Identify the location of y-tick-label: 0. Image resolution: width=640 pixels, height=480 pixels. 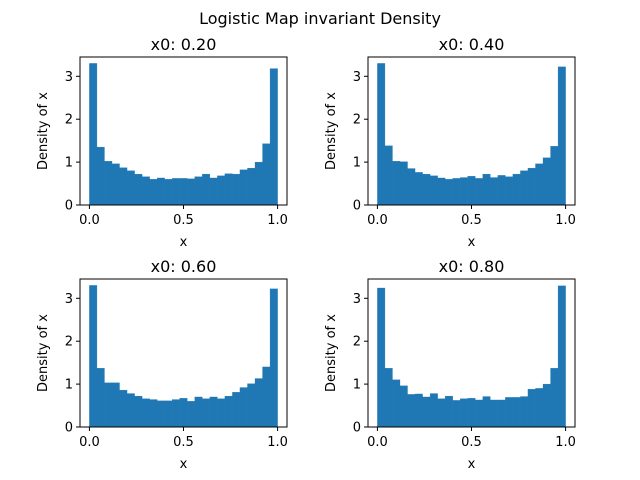
(69, 206).